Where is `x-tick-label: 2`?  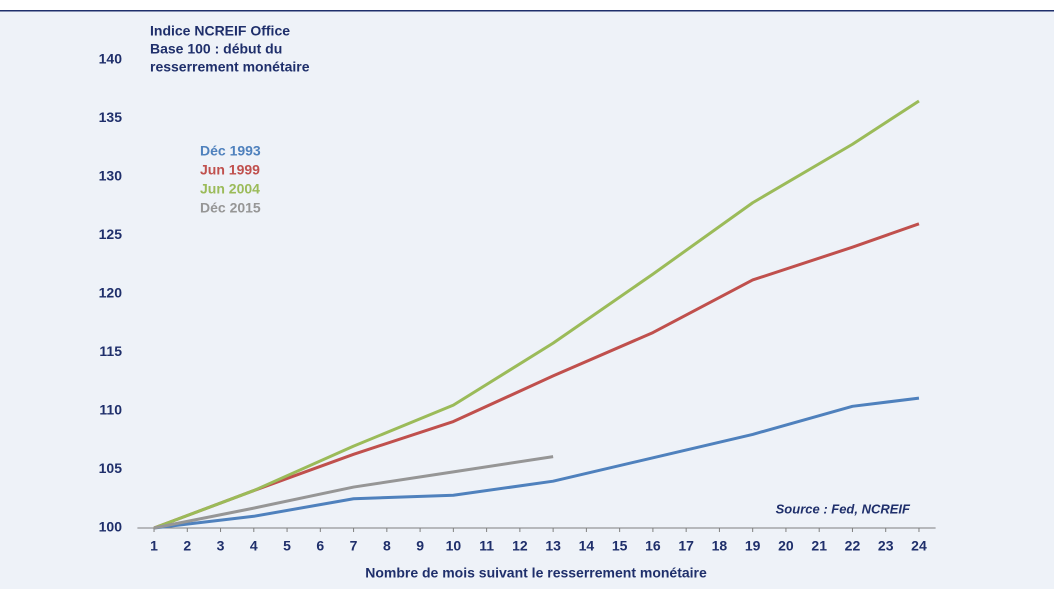 x-tick-label: 2 is located at coordinates (187, 546).